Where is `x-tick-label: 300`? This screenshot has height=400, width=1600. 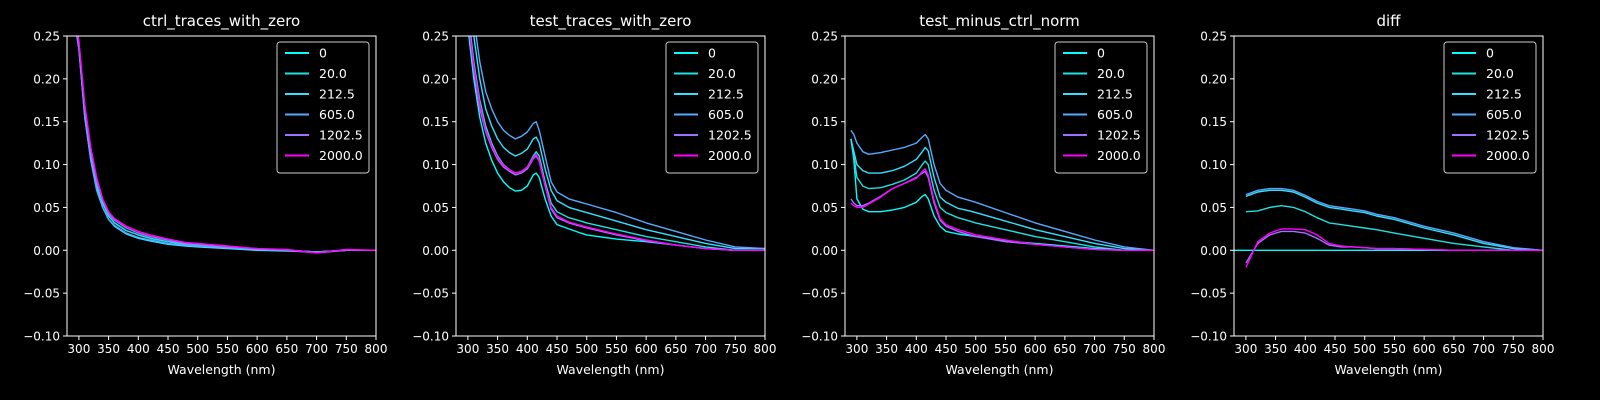 x-tick-label: 300 is located at coordinates (1245, 349).